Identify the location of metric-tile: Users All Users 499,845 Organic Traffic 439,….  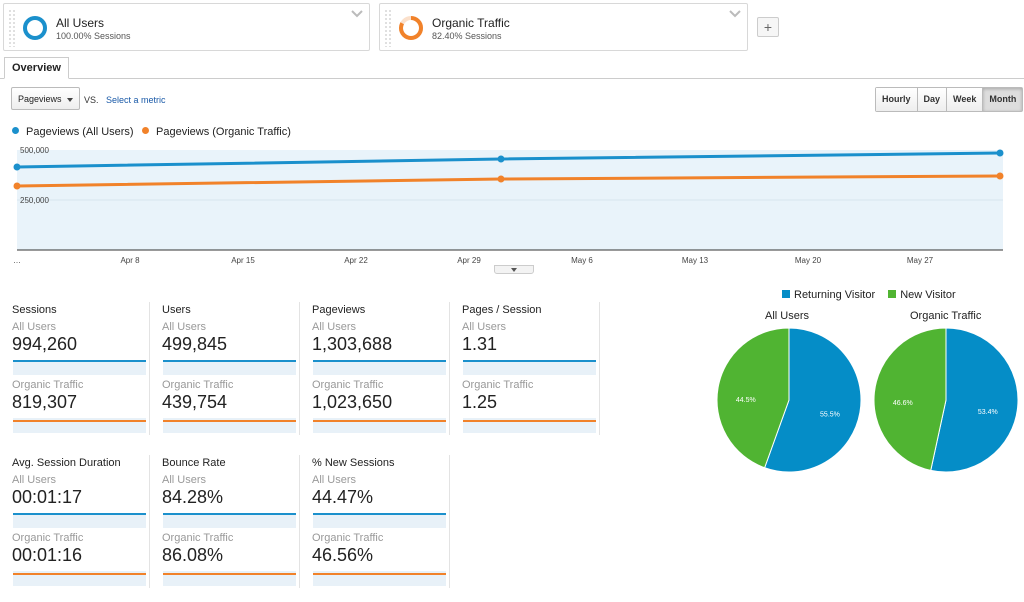
(225, 368).